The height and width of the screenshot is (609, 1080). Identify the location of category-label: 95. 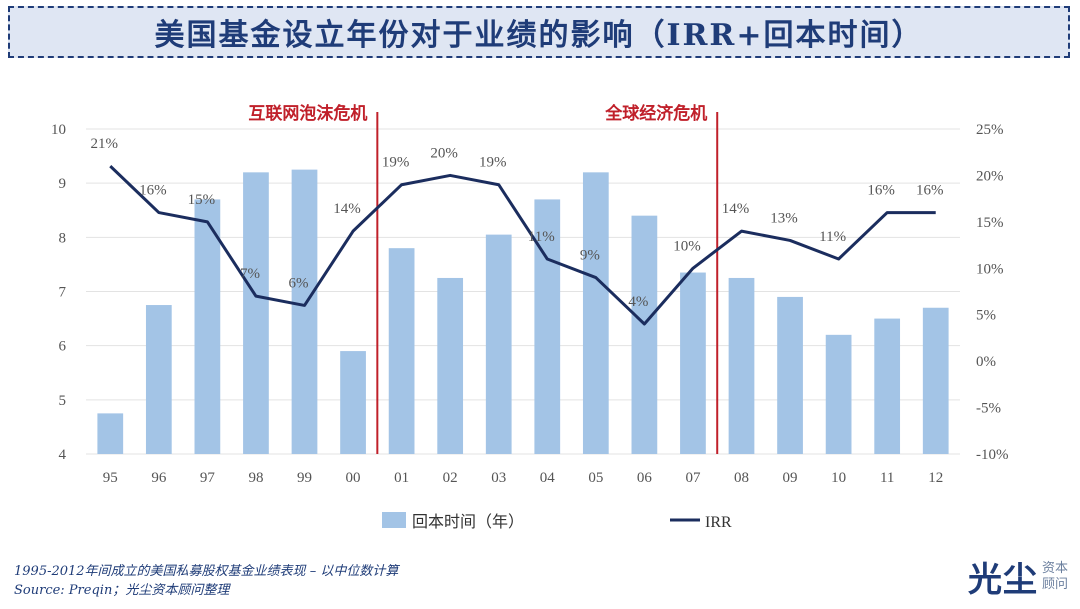
(110, 478).